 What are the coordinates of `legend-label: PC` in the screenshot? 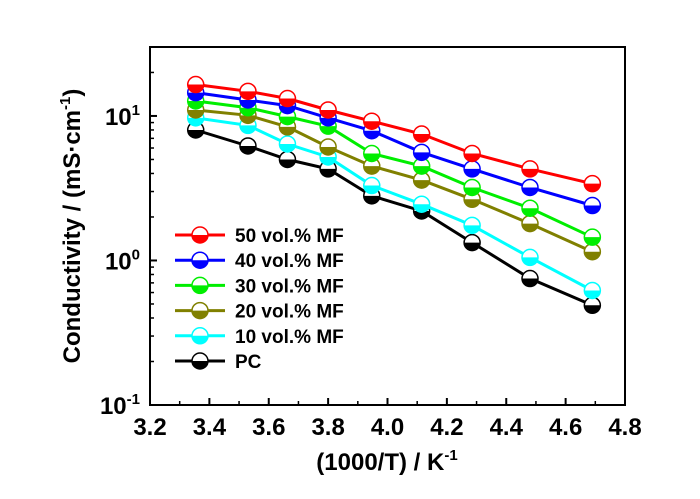 It's located at (248, 362).